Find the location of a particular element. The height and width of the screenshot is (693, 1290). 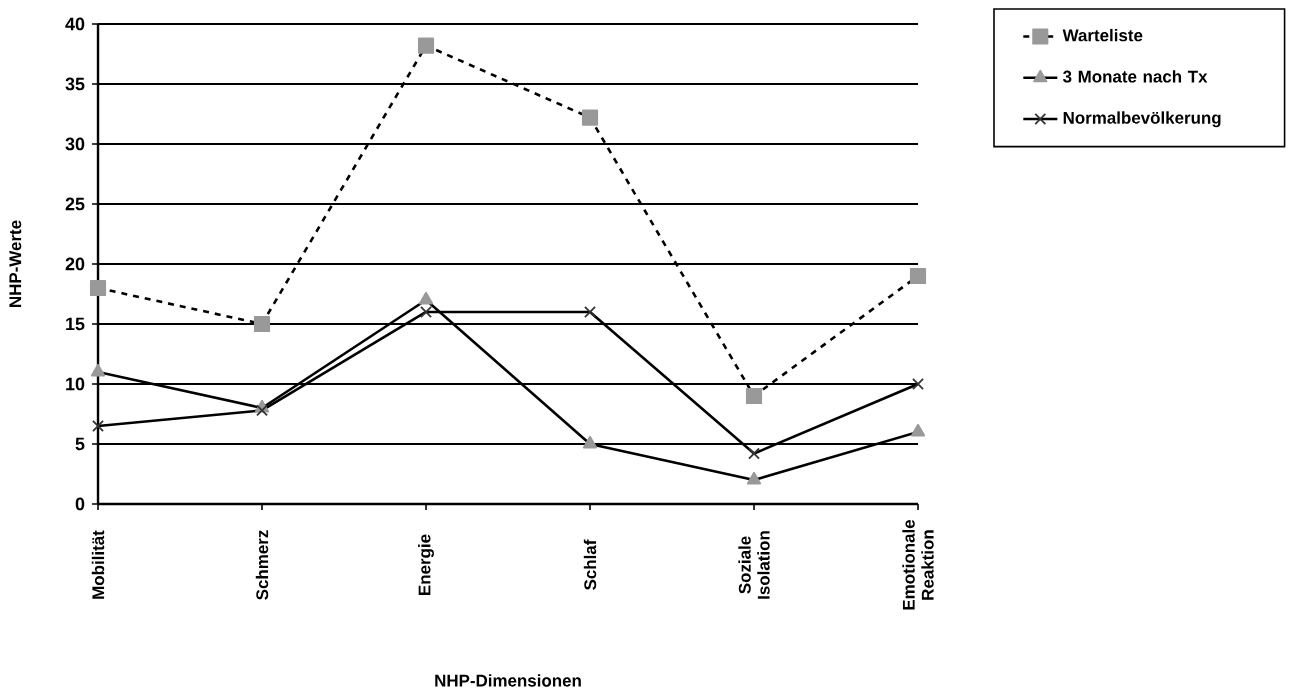

x-tick-label: Energie is located at coordinates (426, 564).